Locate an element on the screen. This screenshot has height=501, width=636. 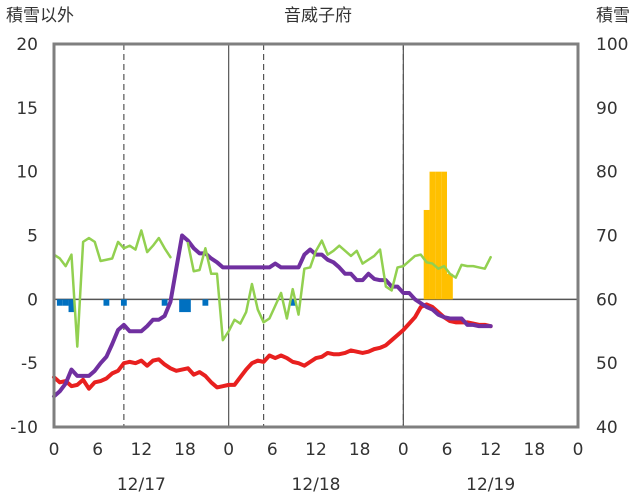
x-tick-label-9: 6 is located at coordinates (447, 450).